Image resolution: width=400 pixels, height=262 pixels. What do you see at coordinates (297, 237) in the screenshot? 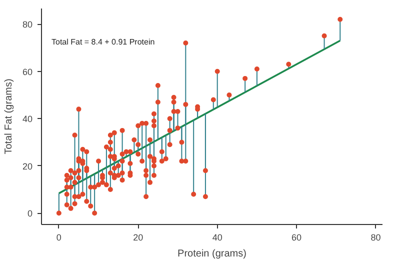
I see `x-tick-label: 60` at bounding box center [297, 237].